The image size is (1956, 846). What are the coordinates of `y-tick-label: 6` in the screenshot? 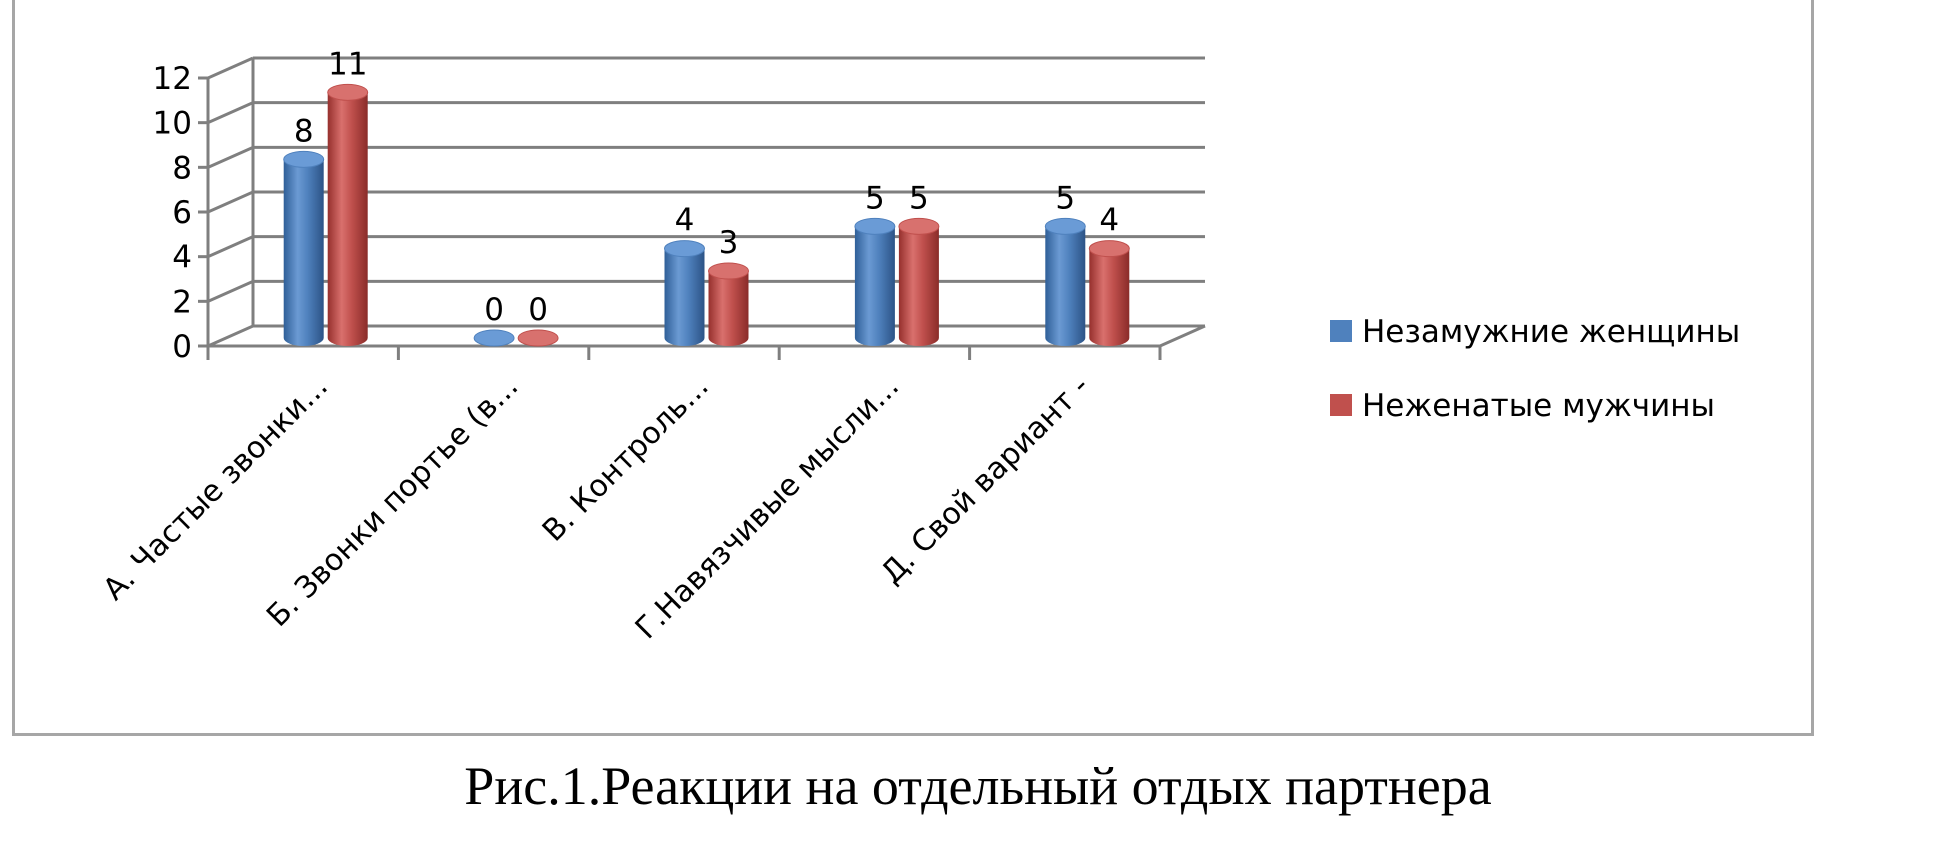 It's located at (182, 213).